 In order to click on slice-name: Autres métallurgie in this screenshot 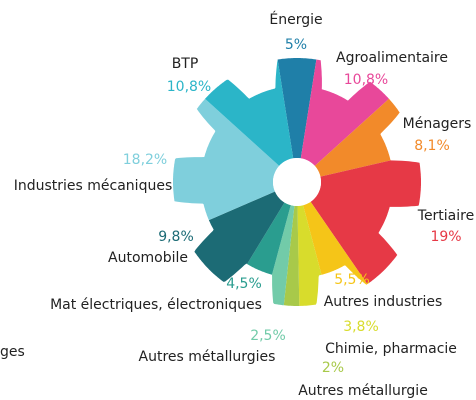, I will do `click(363, 391)`.